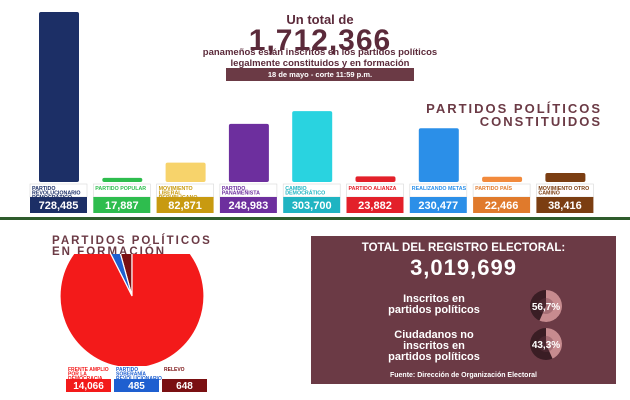 The width and height of the screenshot is (630, 400). I want to click on unregistered-label-line-2: inscritos en, so click(434, 346).